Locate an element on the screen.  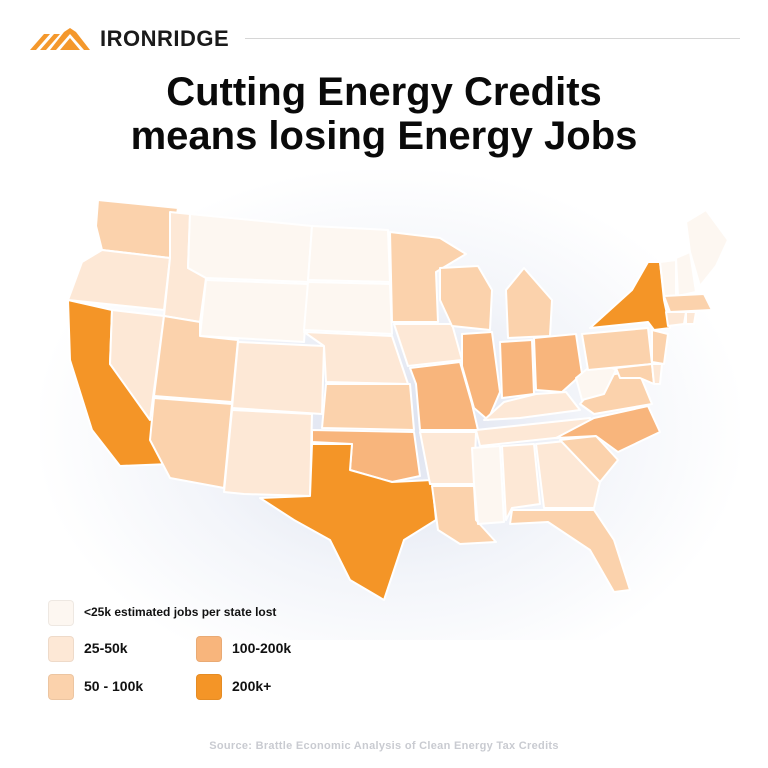
state-rhode-island is located at coordinates (691, 318).